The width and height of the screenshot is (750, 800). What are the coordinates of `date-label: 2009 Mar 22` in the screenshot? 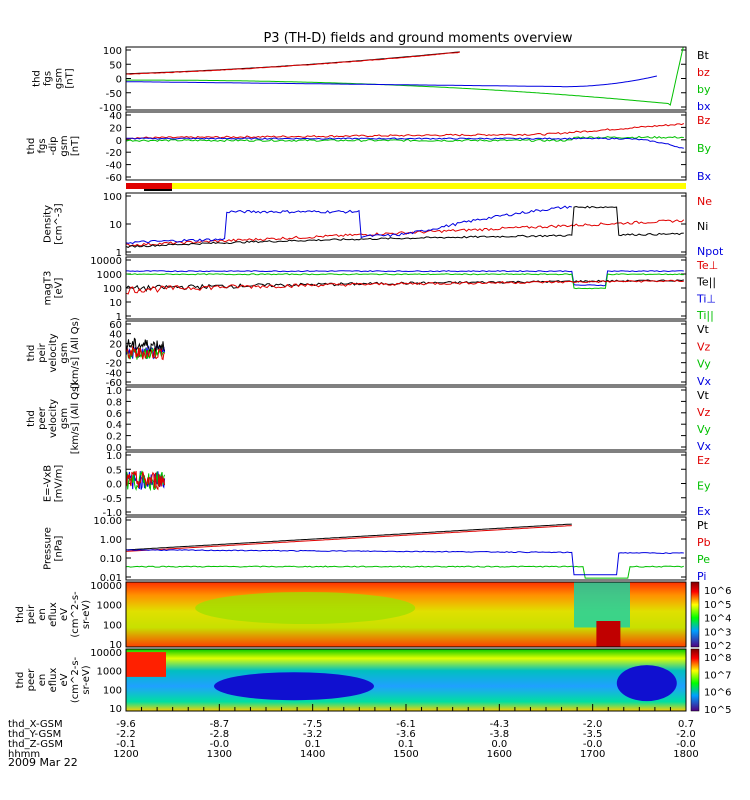 It's located at (43, 762).